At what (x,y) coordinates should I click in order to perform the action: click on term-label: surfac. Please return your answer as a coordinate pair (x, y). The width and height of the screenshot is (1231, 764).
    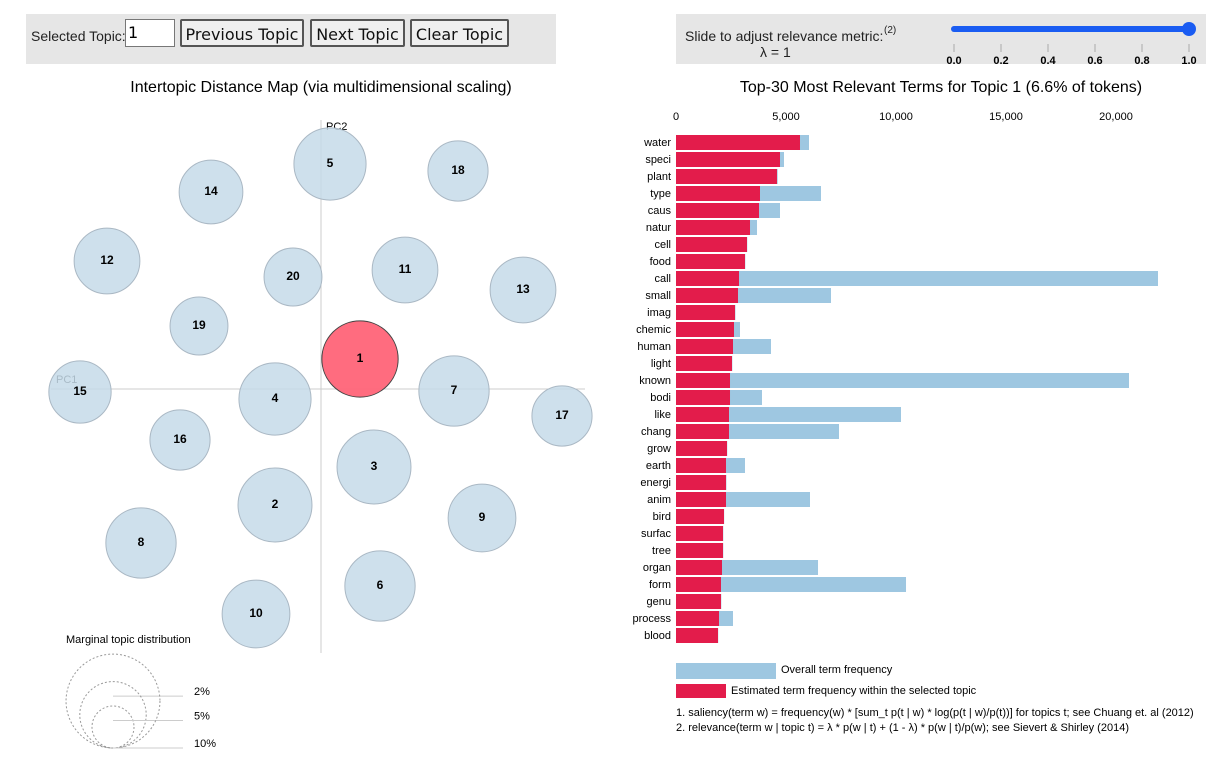
    Looking at the image, I should click on (656, 534).